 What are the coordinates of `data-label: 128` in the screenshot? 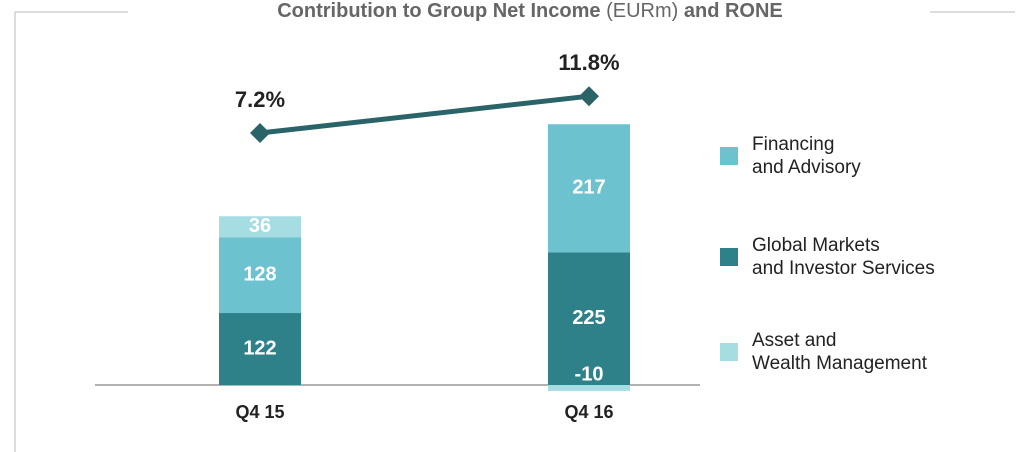 It's located at (259, 275).